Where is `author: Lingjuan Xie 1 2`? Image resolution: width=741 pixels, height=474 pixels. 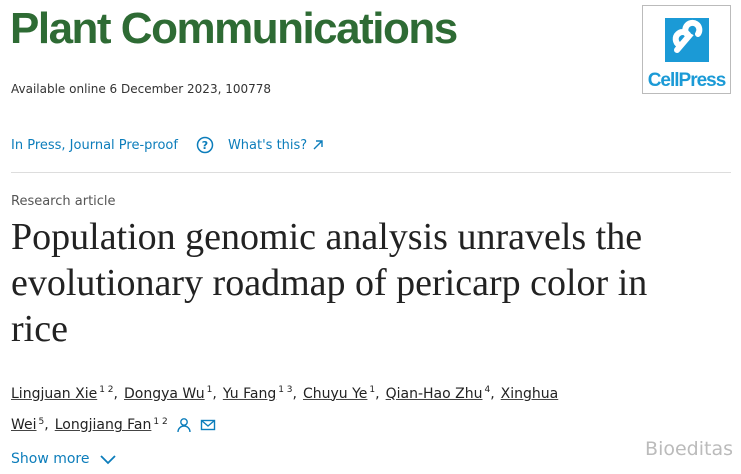
author: Lingjuan Xie 1 2 is located at coordinates (67, 393).